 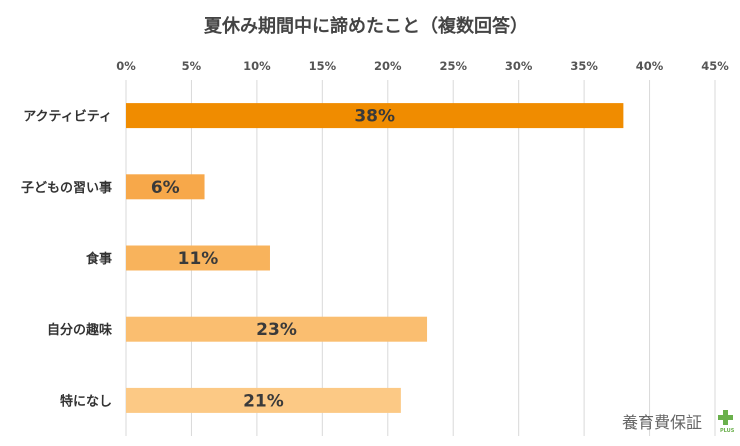 I want to click on x-tick-label: 10%, so click(x=257, y=66).